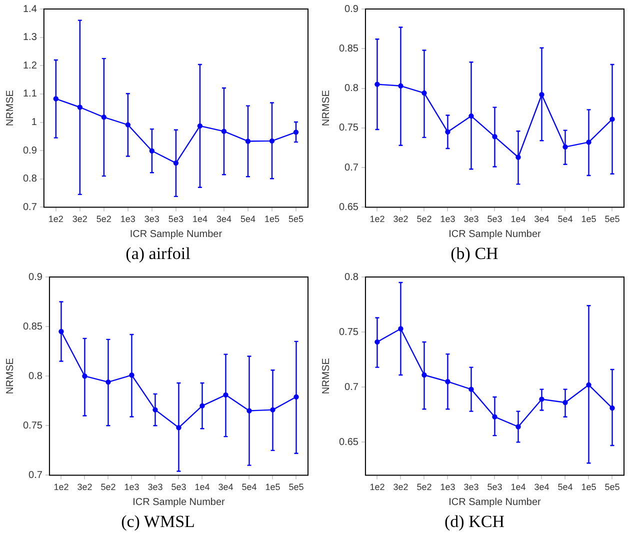  Describe the element at coordinates (30, 66) in the screenshot. I see `y-tick-label: 1.2` at that location.